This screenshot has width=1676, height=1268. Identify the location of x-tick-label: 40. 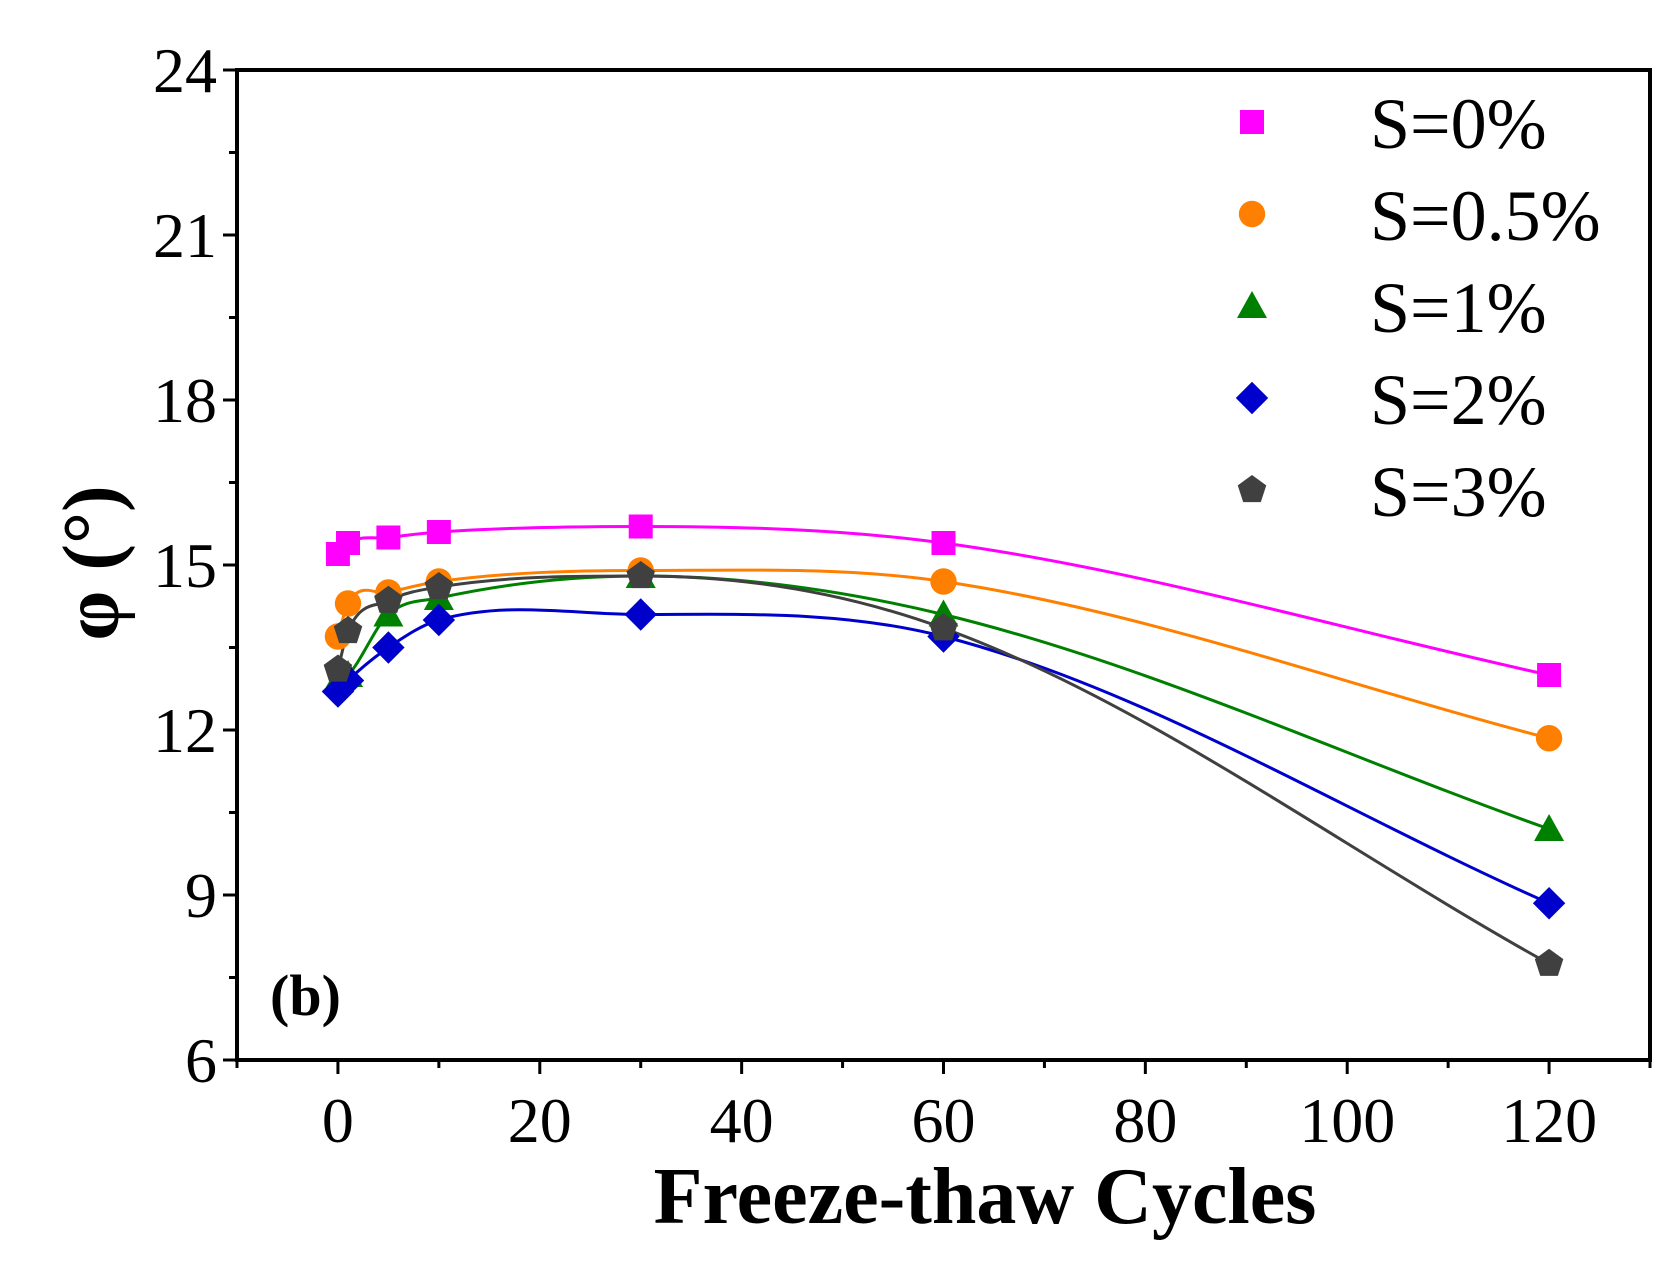
(742, 1120).